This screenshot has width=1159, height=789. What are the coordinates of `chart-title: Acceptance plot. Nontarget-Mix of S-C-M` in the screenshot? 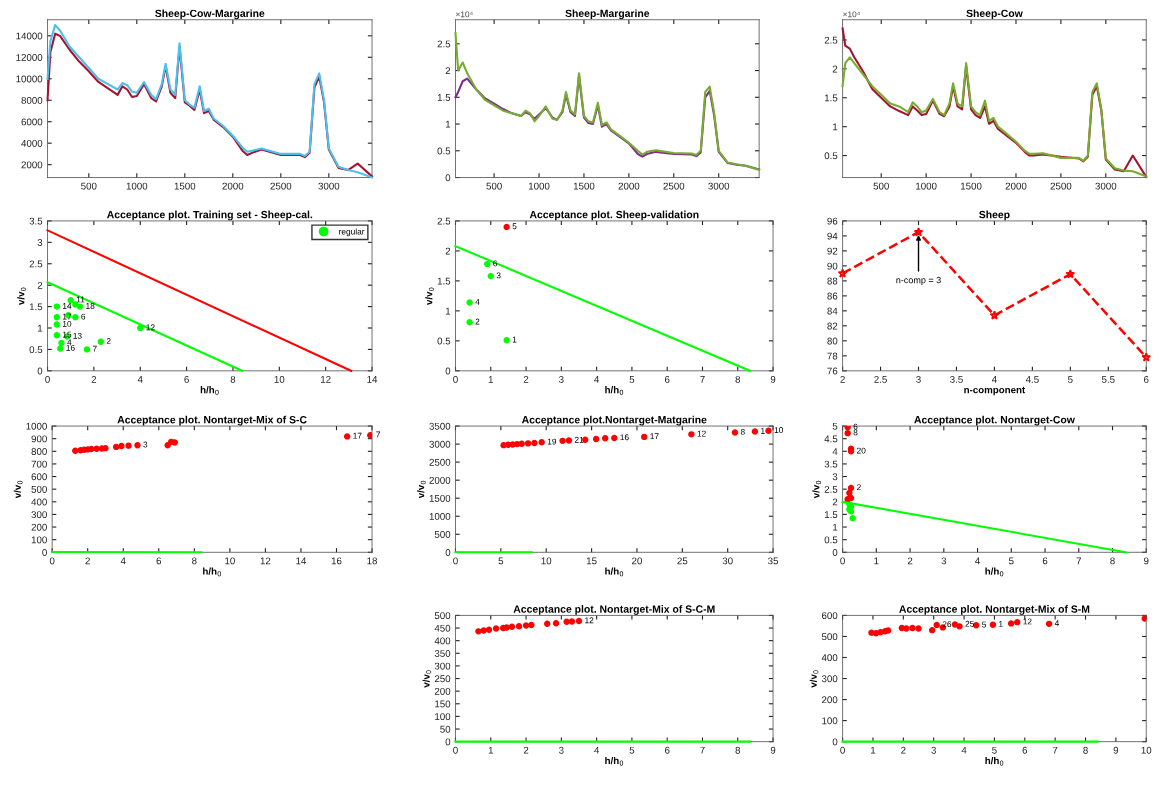 It's located at (614, 610).